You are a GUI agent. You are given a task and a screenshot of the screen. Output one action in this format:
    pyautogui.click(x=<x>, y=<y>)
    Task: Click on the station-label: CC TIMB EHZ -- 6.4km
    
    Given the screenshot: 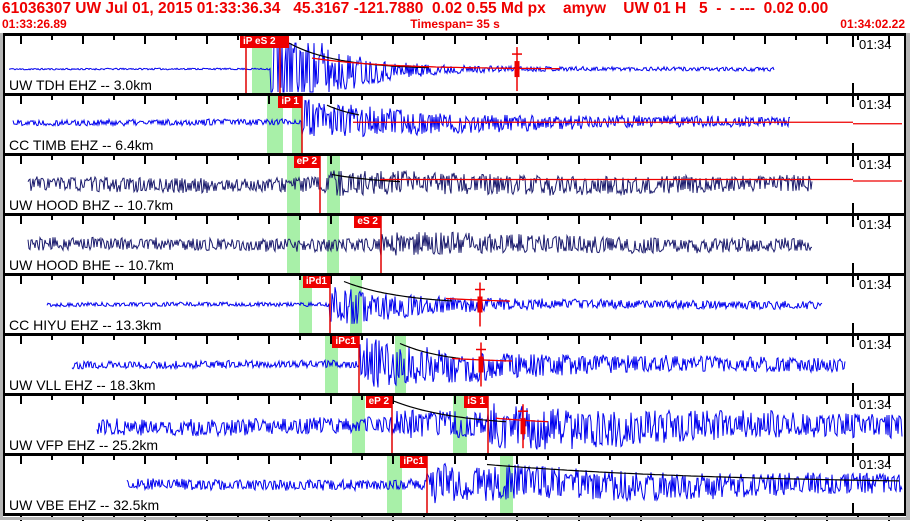 What is the action you would take?
    pyautogui.click(x=81, y=145)
    